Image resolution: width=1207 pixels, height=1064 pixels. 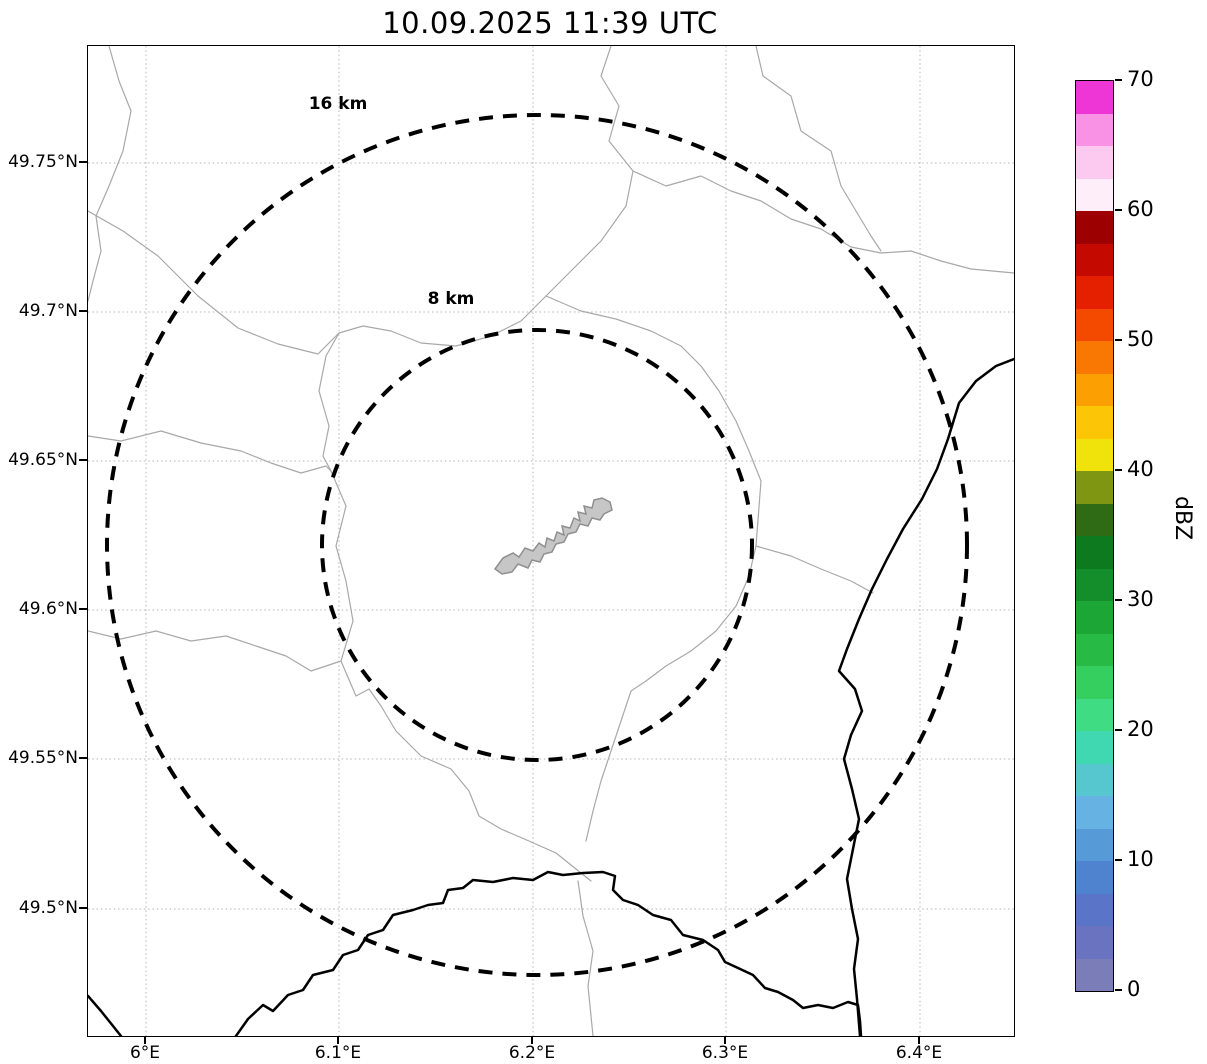 I want to click on colorbar, so click(x=1094, y=536).